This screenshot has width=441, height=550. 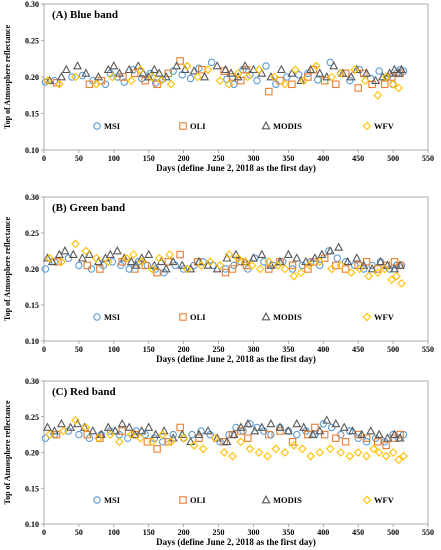 I want to click on y-tick-label: 0.25, so click(x=32, y=417).